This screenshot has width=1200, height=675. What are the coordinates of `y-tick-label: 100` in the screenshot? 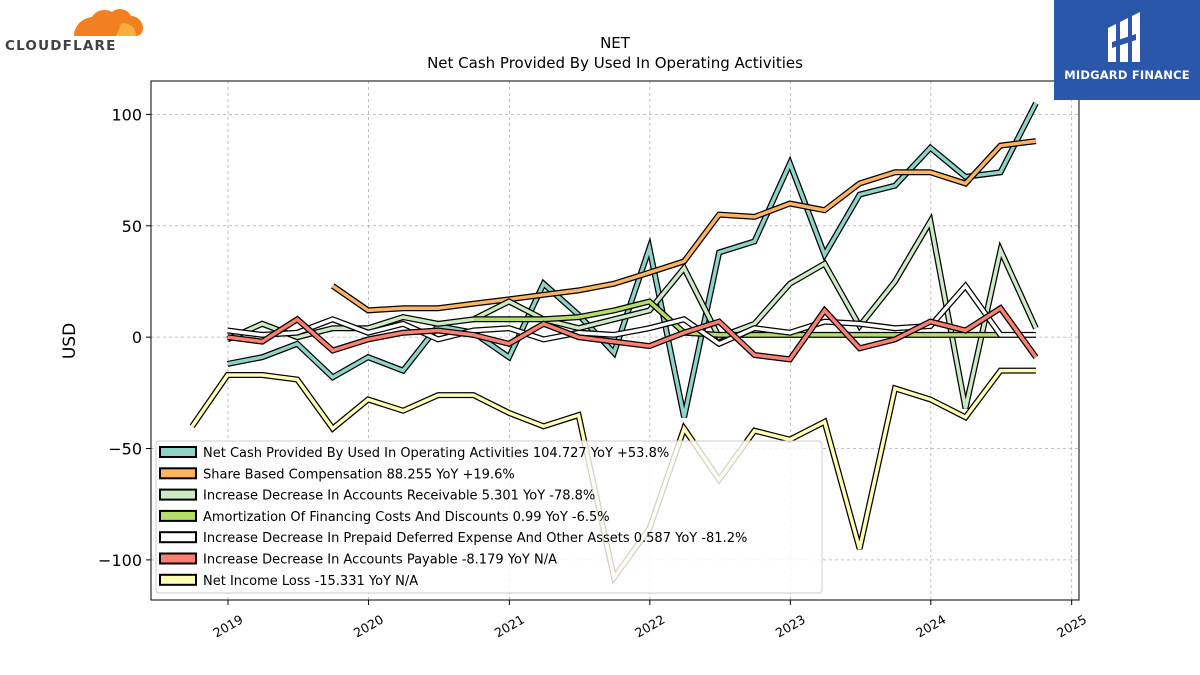 It's located at (126, 114).